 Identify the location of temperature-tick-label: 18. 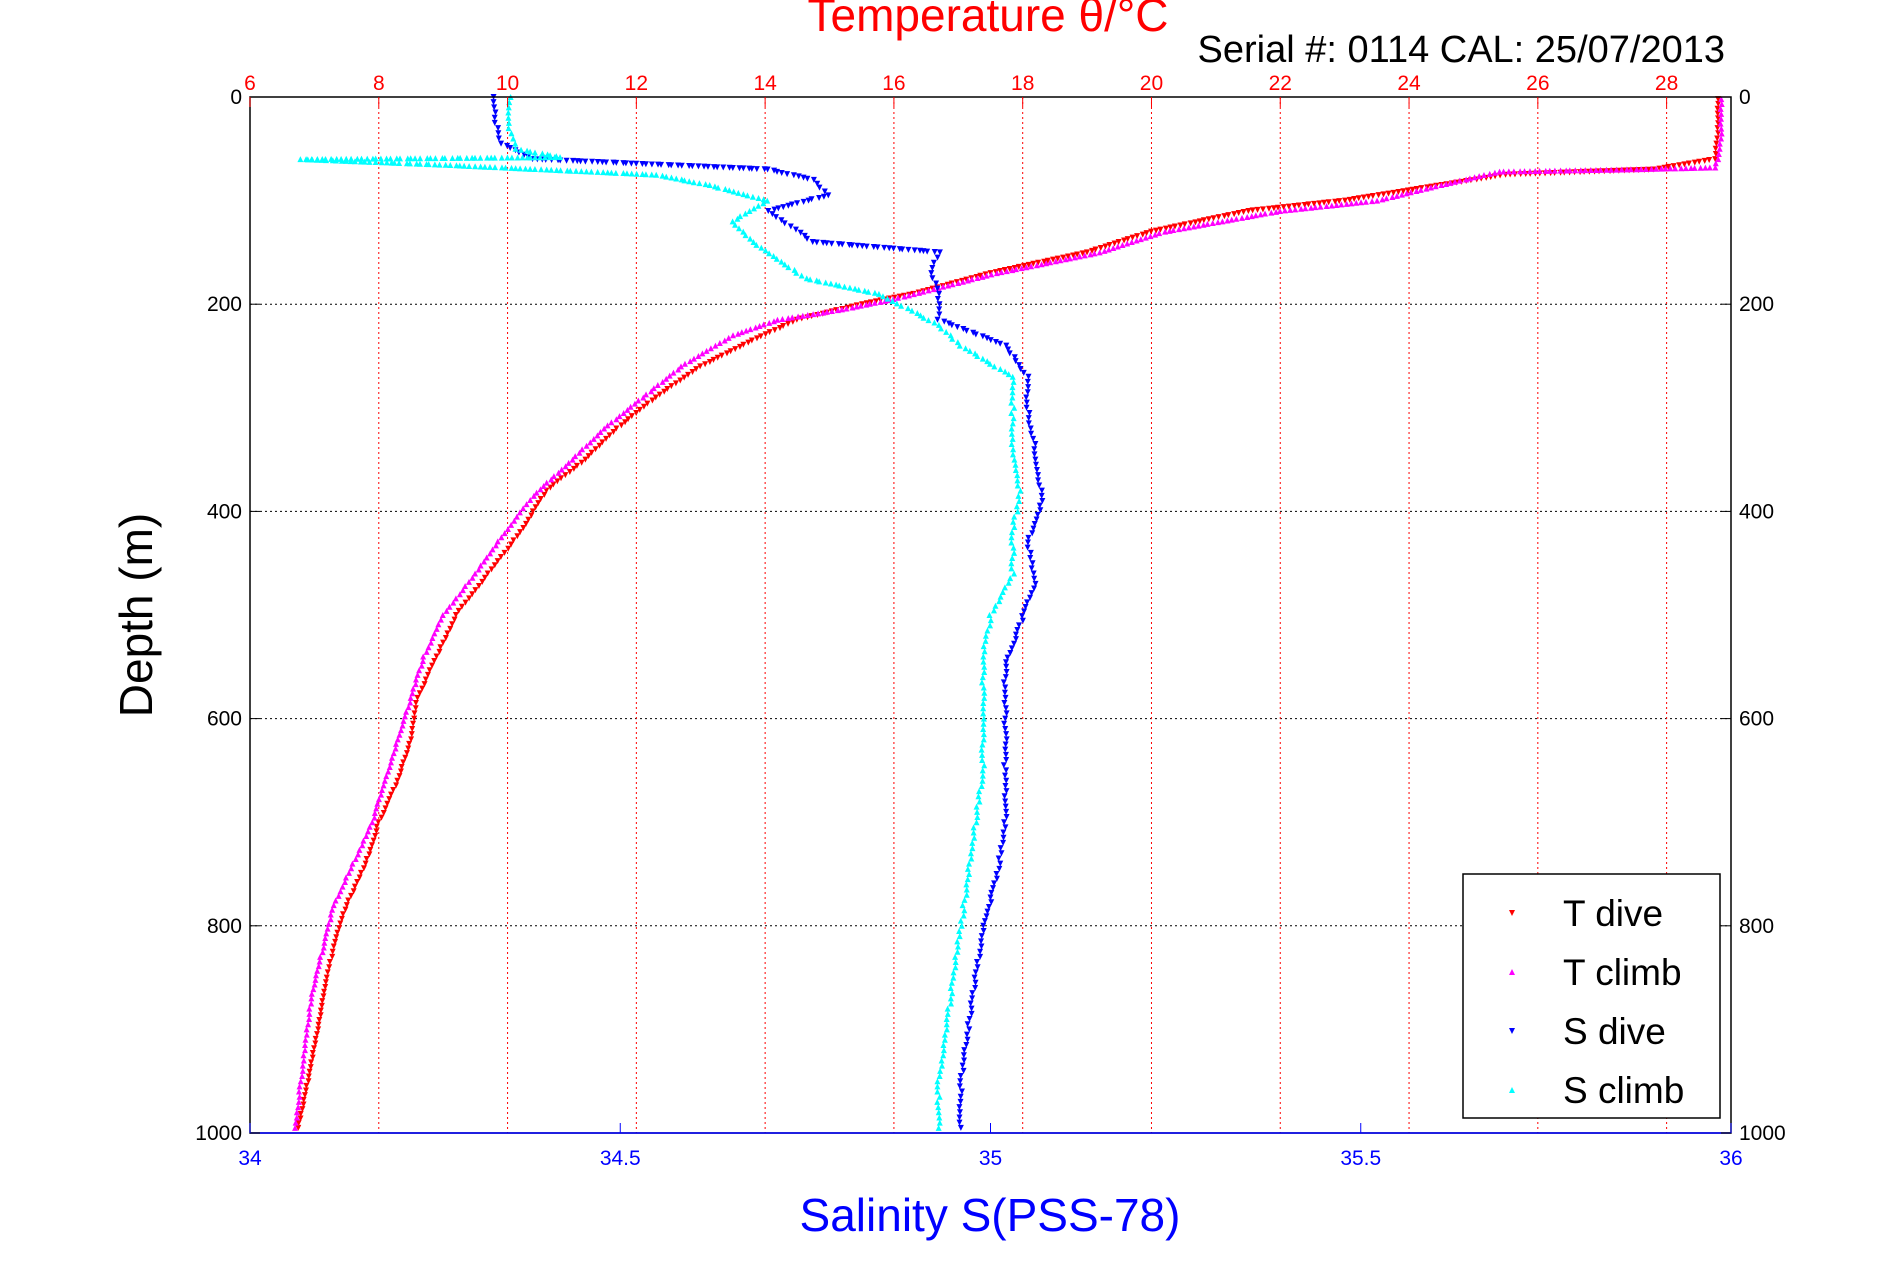
(1022, 83).